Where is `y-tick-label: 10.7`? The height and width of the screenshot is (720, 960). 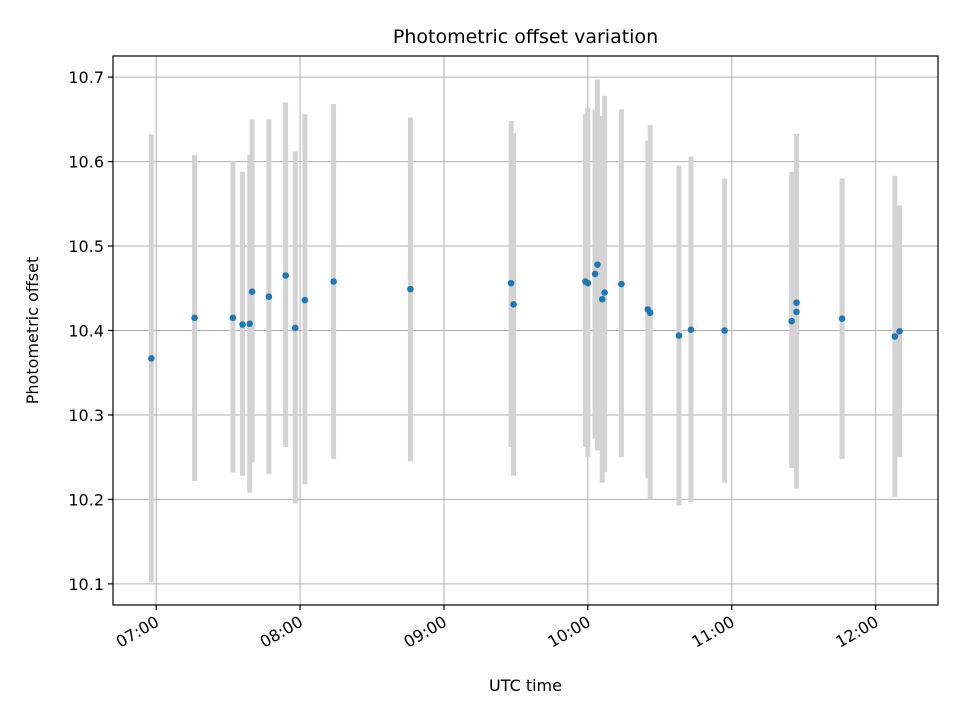 y-tick-label: 10.7 is located at coordinates (86, 77).